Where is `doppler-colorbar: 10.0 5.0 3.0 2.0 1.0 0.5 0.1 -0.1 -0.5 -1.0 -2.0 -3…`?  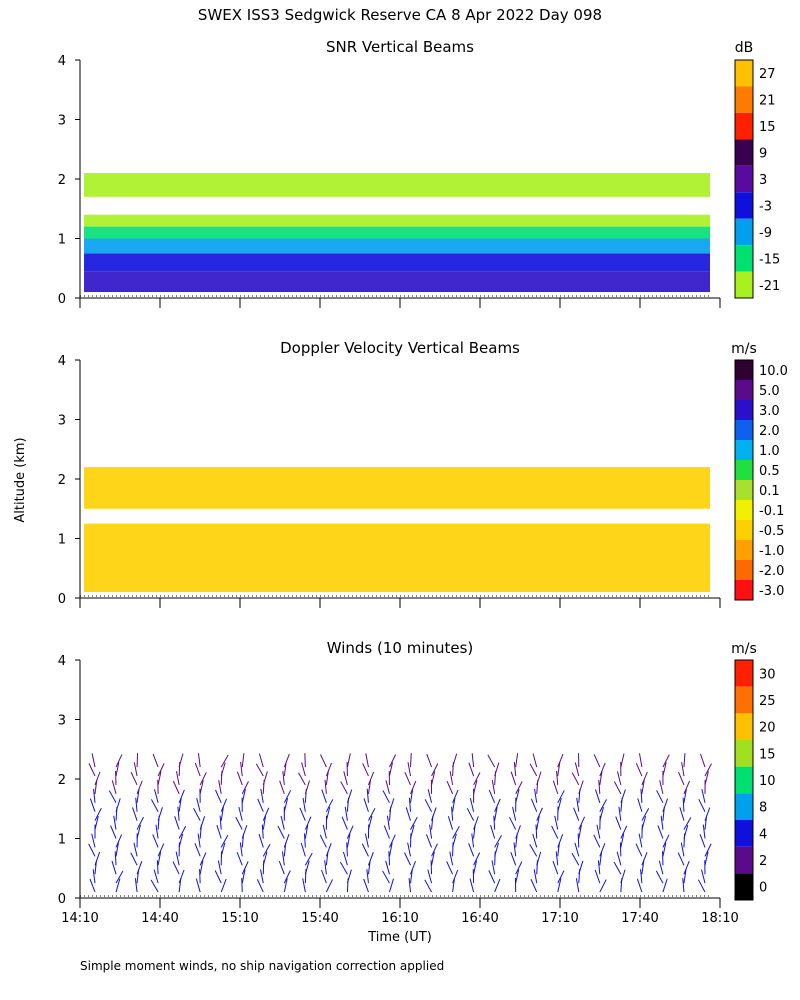
doppler-colorbar: 10.0 5.0 3.0 2.0 1.0 0.5 0.1 -0.1 -0.5 -1.0 -2.0 -3… is located at coordinates (761, 480).